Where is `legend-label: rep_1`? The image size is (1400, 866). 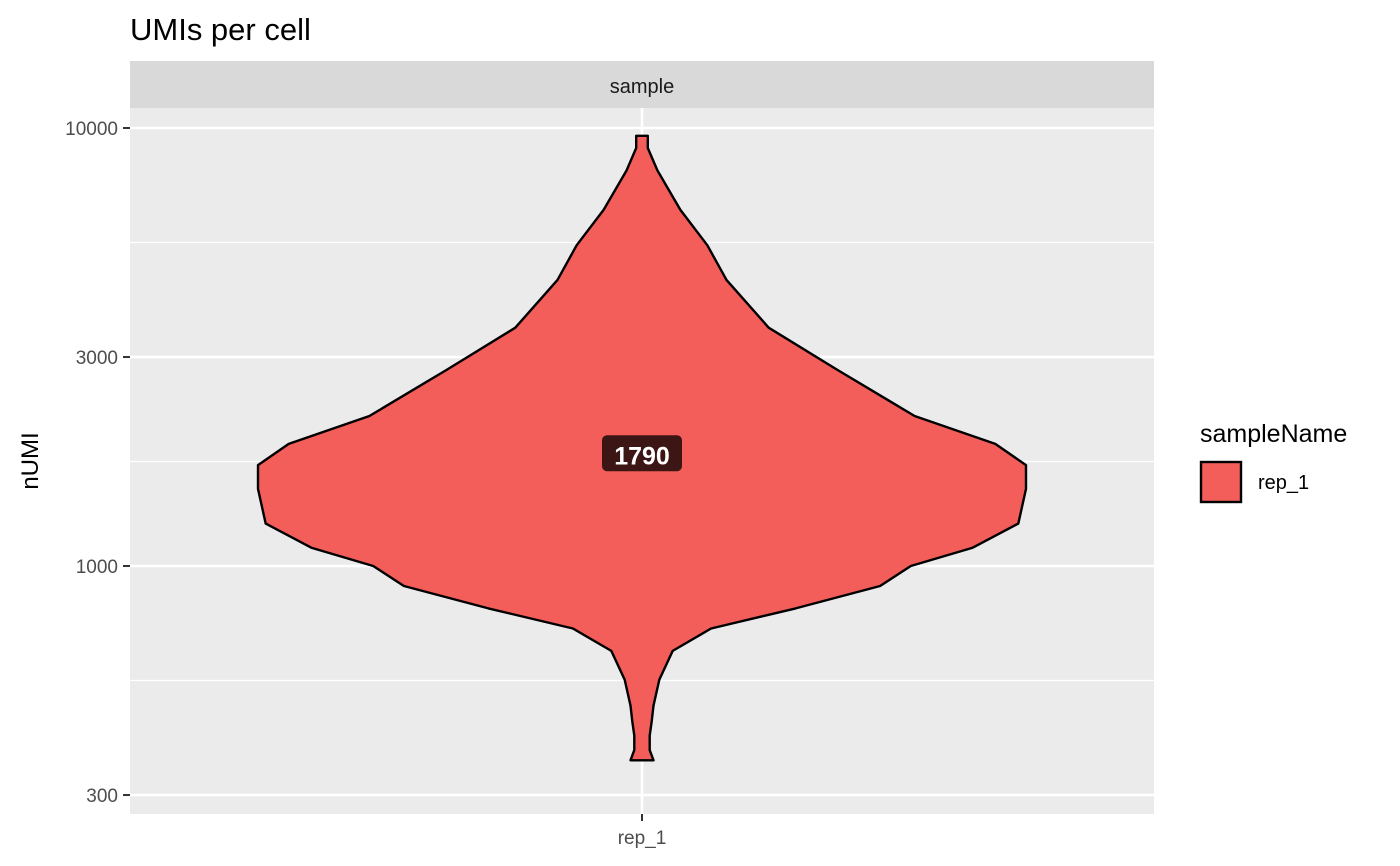 legend-label: rep_1 is located at coordinates (1283, 483).